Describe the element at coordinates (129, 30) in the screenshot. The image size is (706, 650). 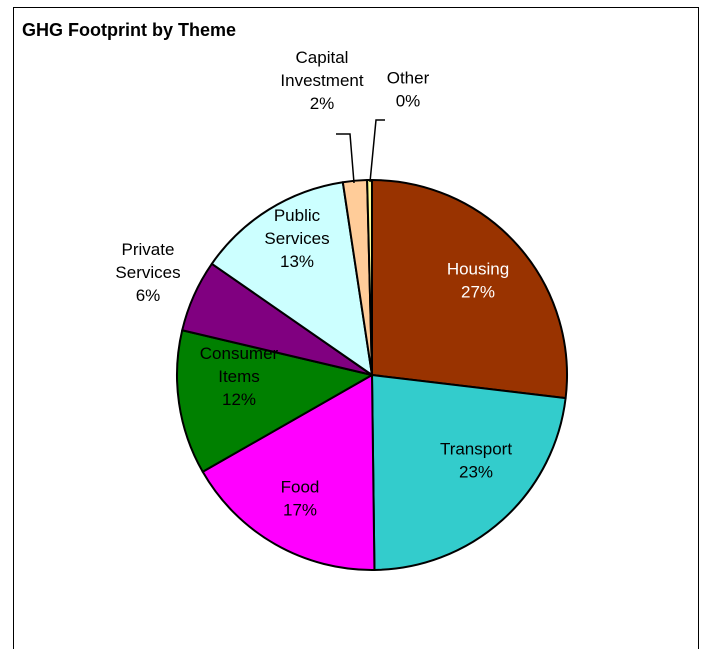
I see `chart-title: GHG Footprint by Theme` at that location.